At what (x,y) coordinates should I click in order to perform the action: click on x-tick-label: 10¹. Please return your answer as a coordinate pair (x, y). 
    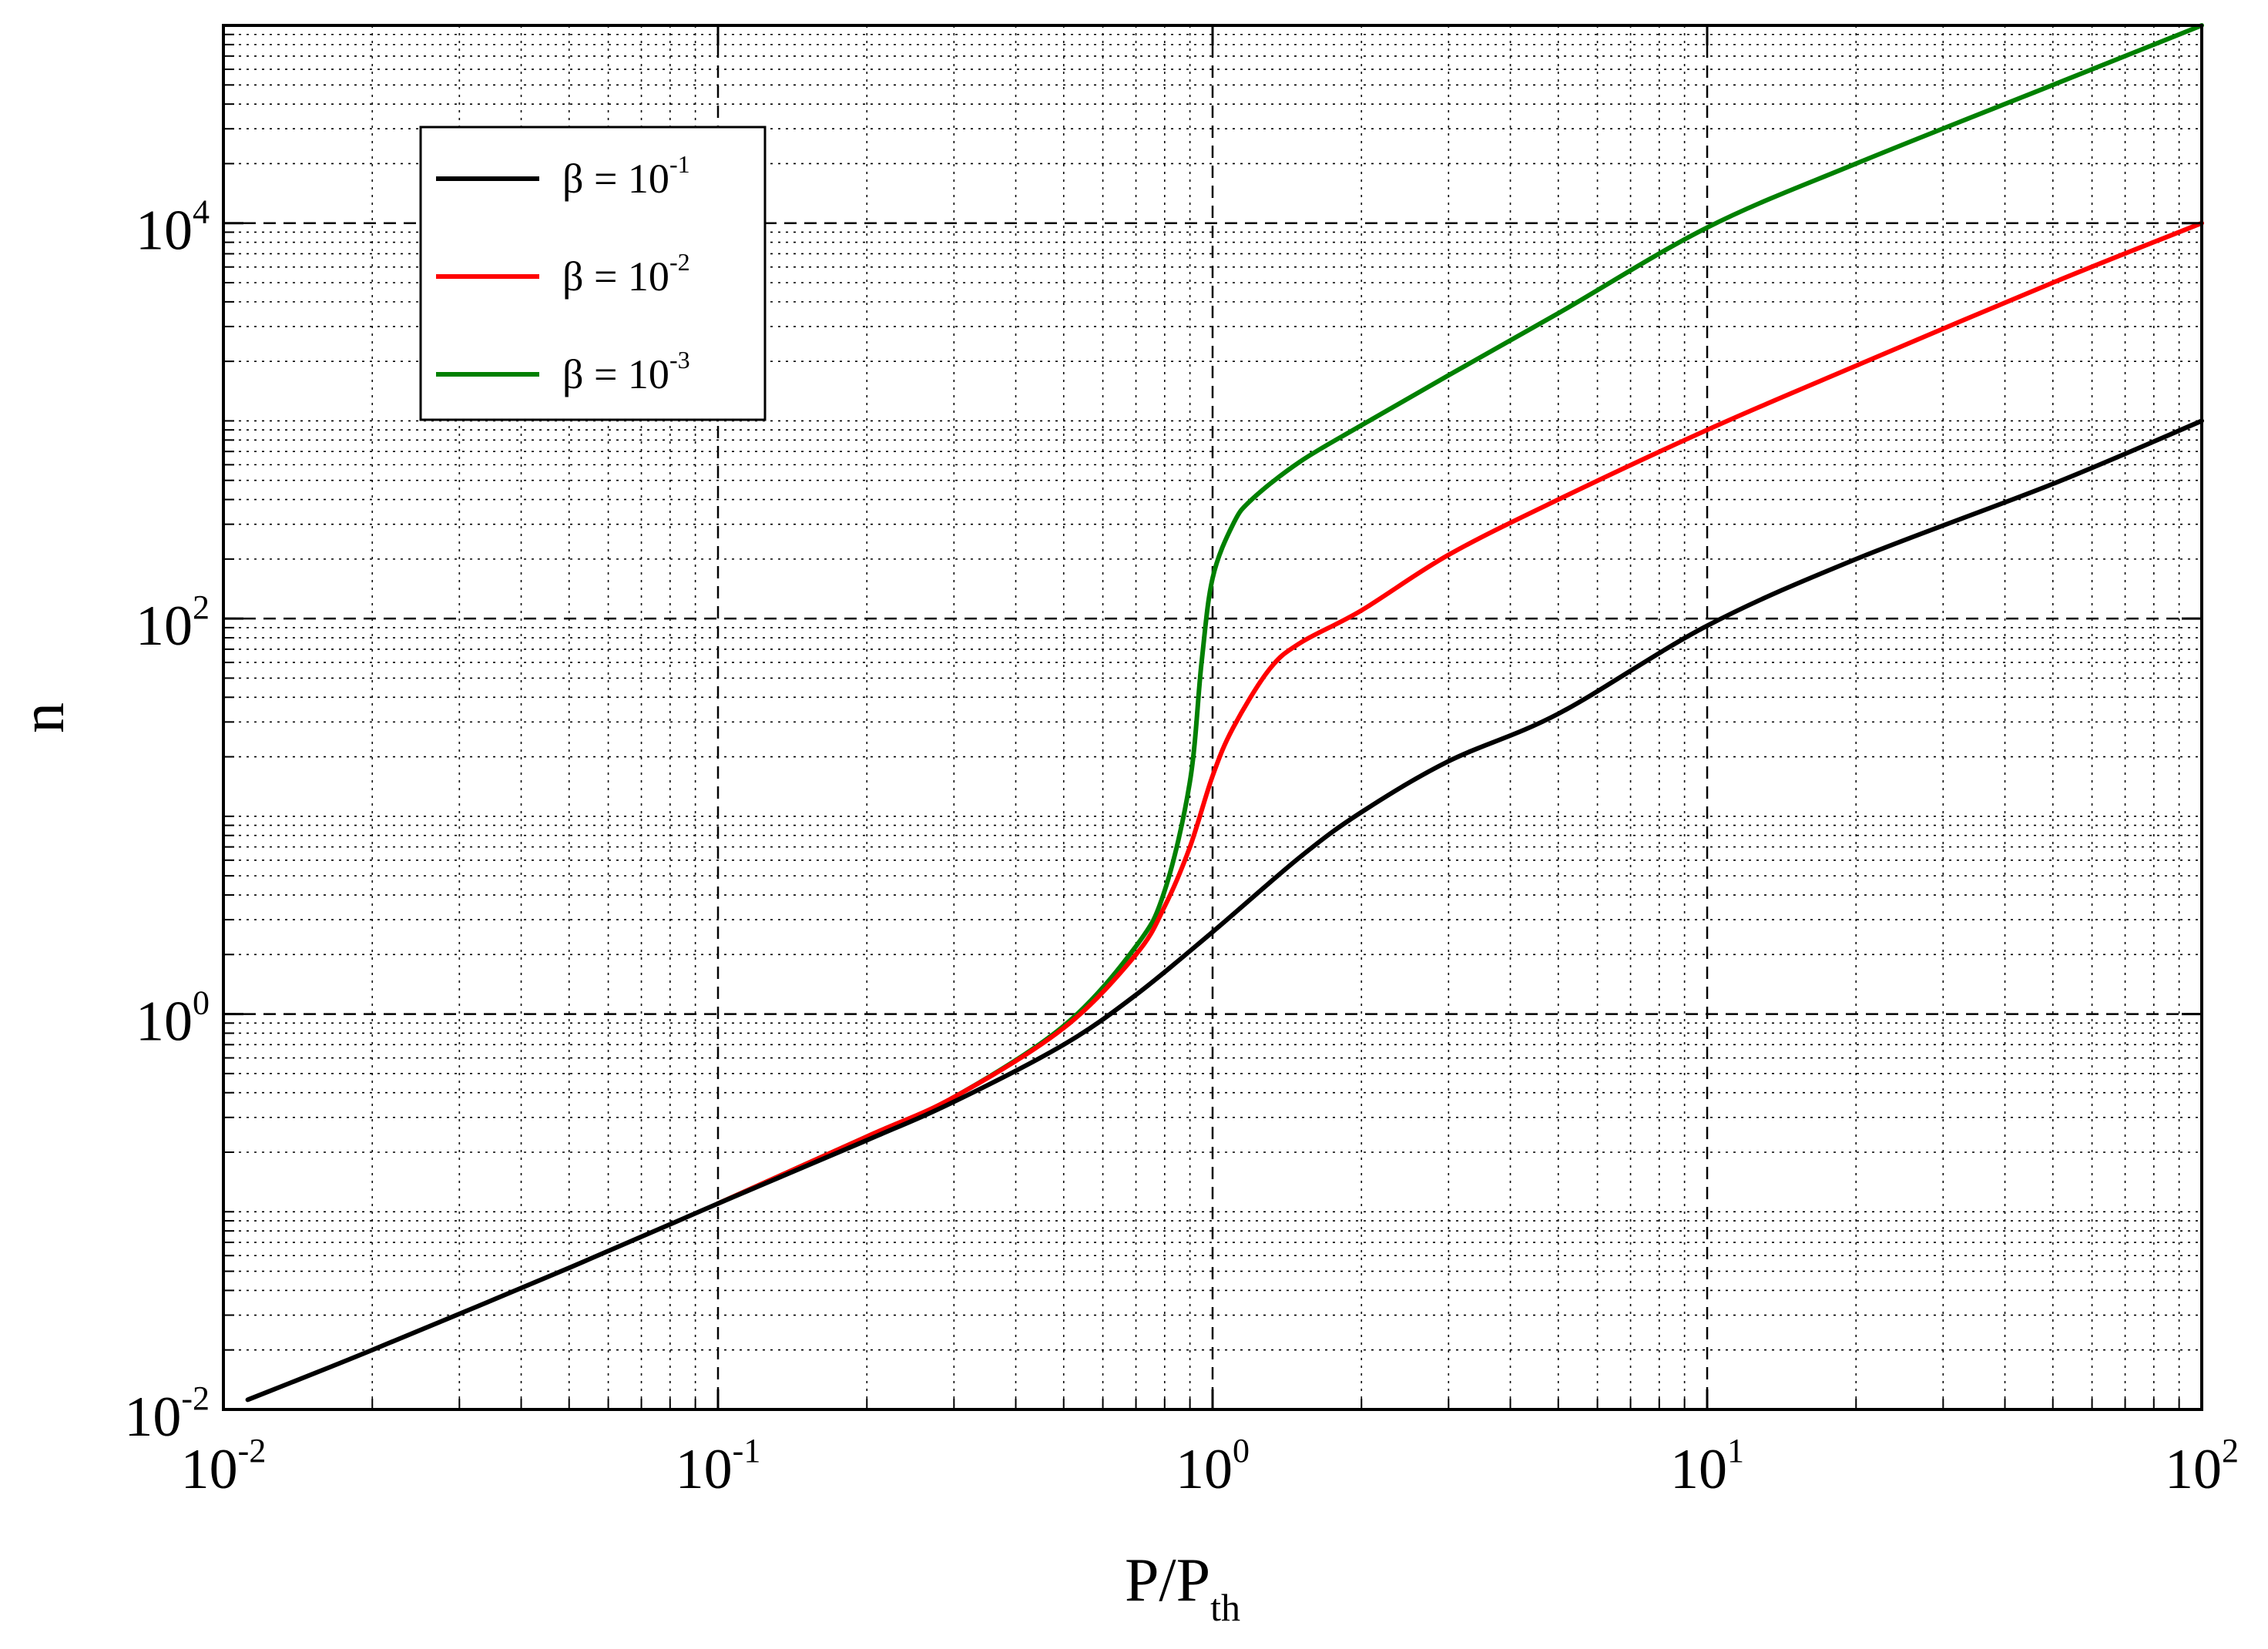
    Looking at the image, I should click on (1707, 1466).